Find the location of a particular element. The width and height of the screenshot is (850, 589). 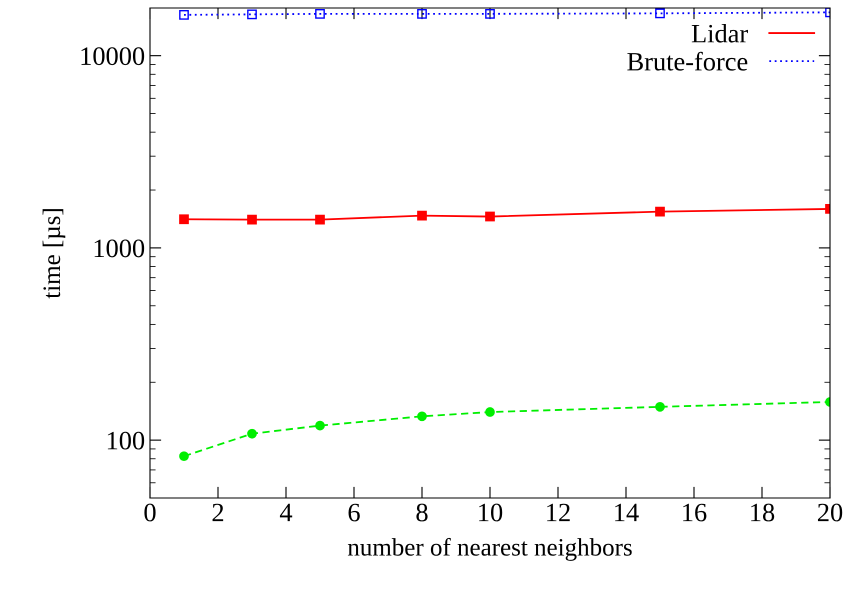

x-tick-label: 2 is located at coordinates (218, 513).